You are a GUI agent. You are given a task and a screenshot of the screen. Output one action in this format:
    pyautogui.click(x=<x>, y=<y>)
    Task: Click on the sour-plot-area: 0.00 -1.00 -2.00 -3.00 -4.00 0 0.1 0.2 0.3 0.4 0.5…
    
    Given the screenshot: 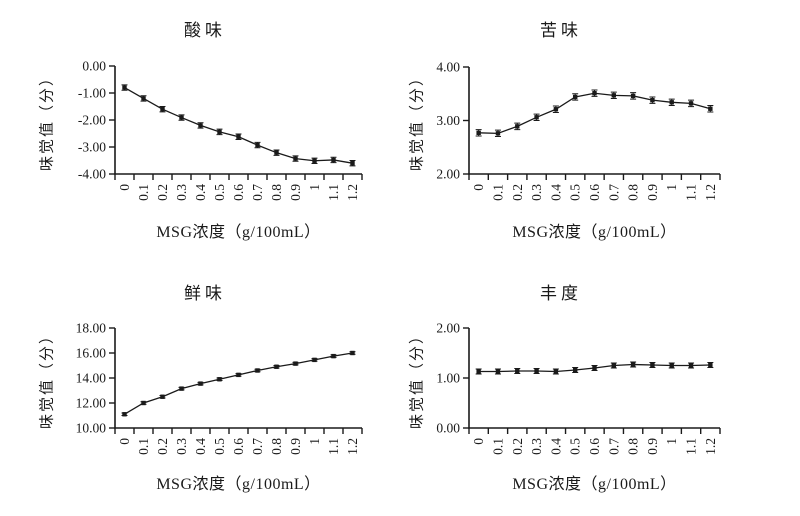 What is the action you would take?
    pyautogui.click(x=220, y=130)
    